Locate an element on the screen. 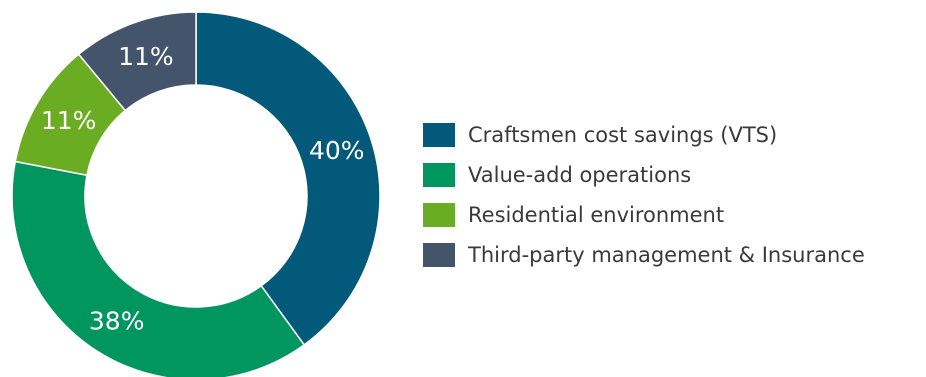  slice-data-label-3: 11% is located at coordinates (146, 56).